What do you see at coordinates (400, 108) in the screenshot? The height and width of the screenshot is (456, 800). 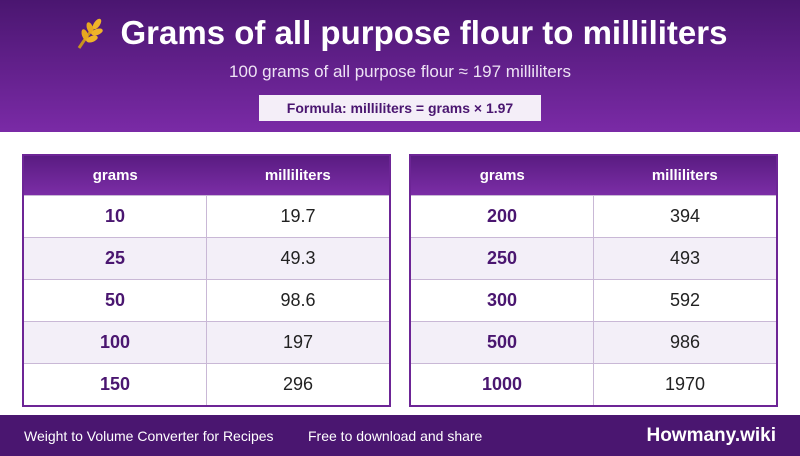 I see `formula: Formula: milliliters = grams × 1.97` at bounding box center [400, 108].